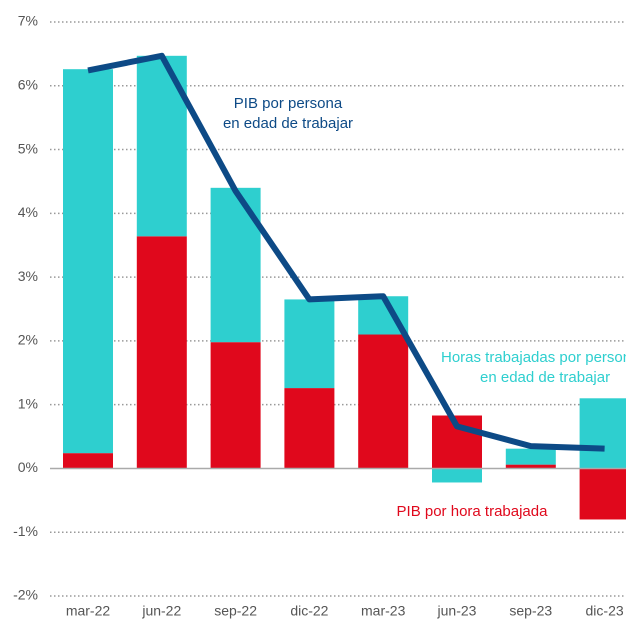 This screenshot has height=619, width=626. What do you see at coordinates (25, 595) in the screenshot?
I see `y-tick-label: -2%` at bounding box center [25, 595].